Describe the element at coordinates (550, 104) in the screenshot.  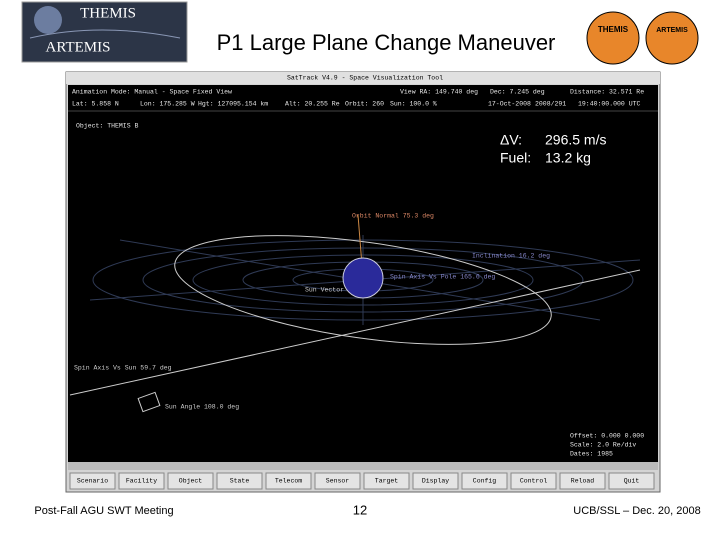
I see `status-text: 2008/291` at that location.